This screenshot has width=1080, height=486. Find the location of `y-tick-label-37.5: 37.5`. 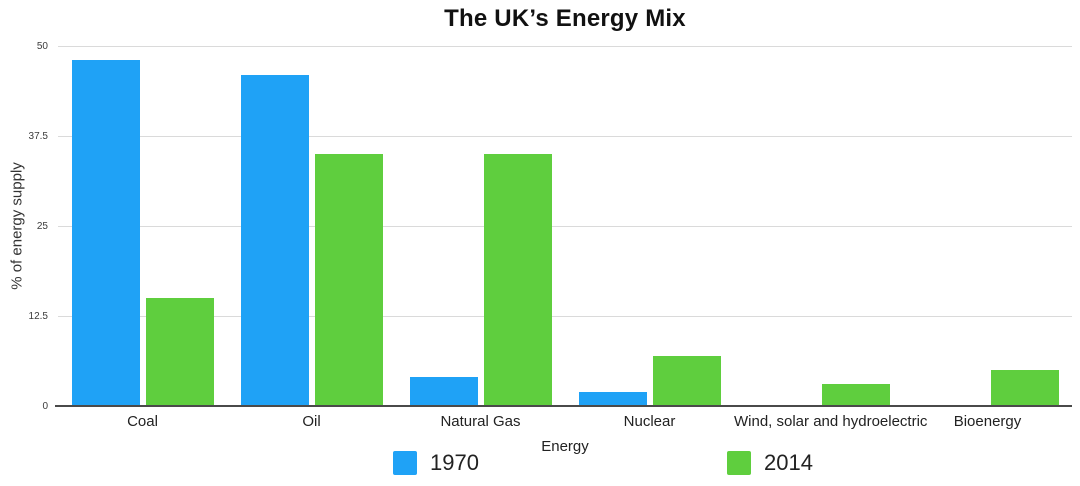

y-tick-label-37.5: 37.5 is located at coordinates (38, 136).